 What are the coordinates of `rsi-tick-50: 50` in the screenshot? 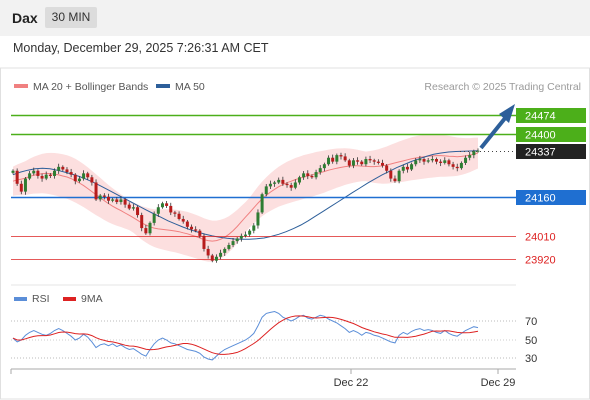 It's located at (531, 341).